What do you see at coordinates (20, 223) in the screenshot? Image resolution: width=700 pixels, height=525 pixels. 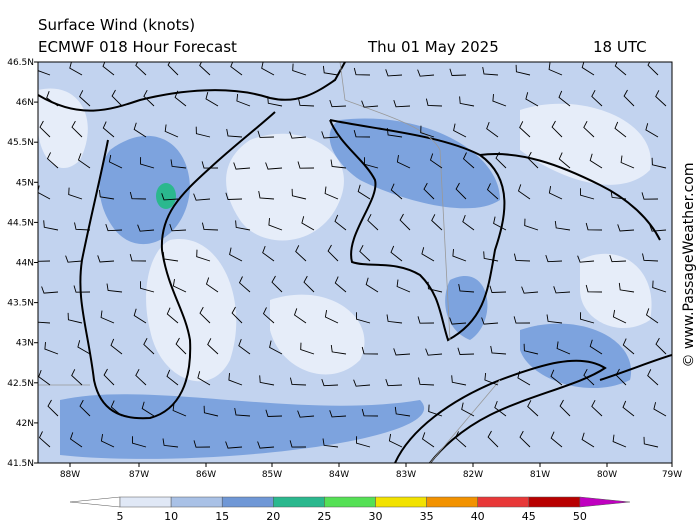 I see `lat-label: 44.5N` at bounding box center [20, 223].